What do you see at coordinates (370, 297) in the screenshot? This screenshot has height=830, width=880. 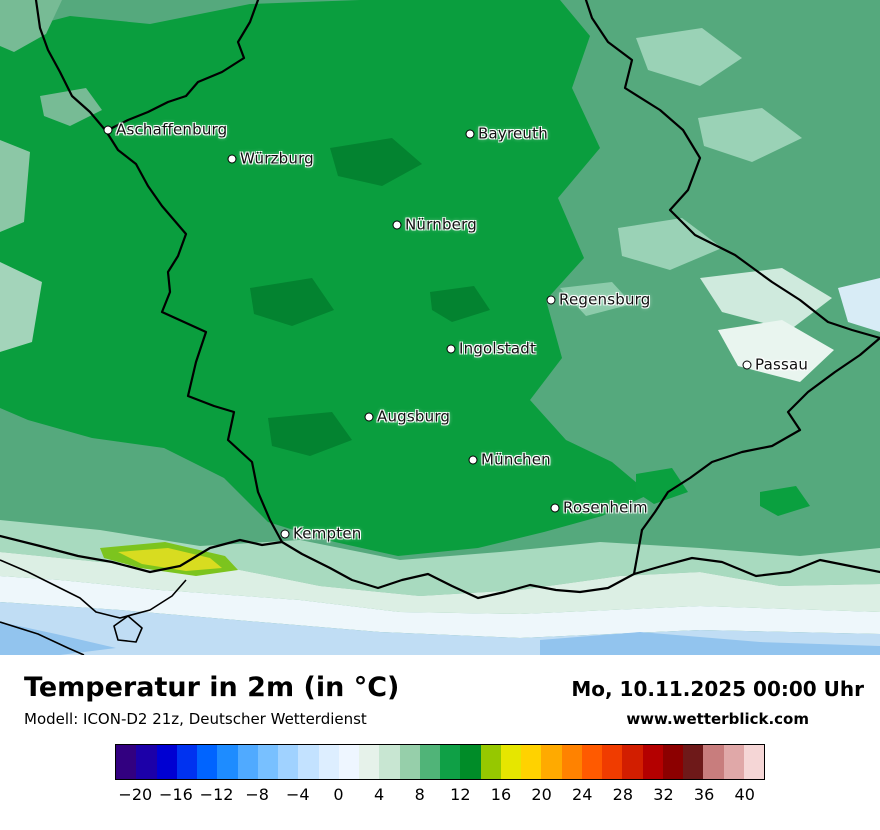 I see `terrain-dark-green-patches` at bounding box center [370, 297].